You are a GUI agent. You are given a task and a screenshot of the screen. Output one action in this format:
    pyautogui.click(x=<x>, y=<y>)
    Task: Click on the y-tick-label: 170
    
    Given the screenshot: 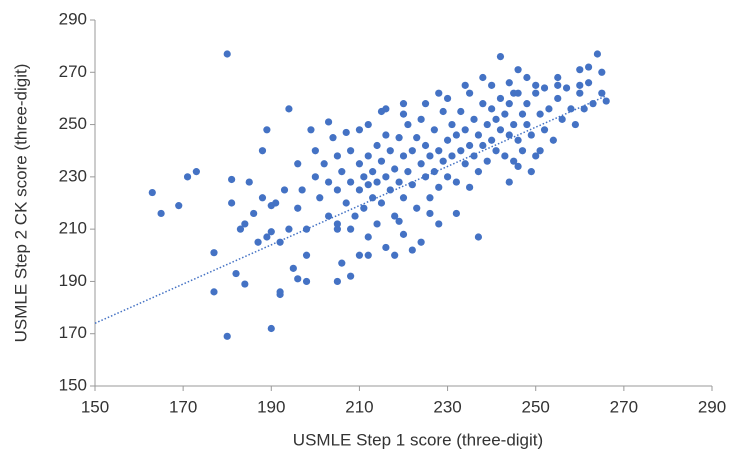 What is the action you would take?
    pyautogui.click(x=73, y=332)
    